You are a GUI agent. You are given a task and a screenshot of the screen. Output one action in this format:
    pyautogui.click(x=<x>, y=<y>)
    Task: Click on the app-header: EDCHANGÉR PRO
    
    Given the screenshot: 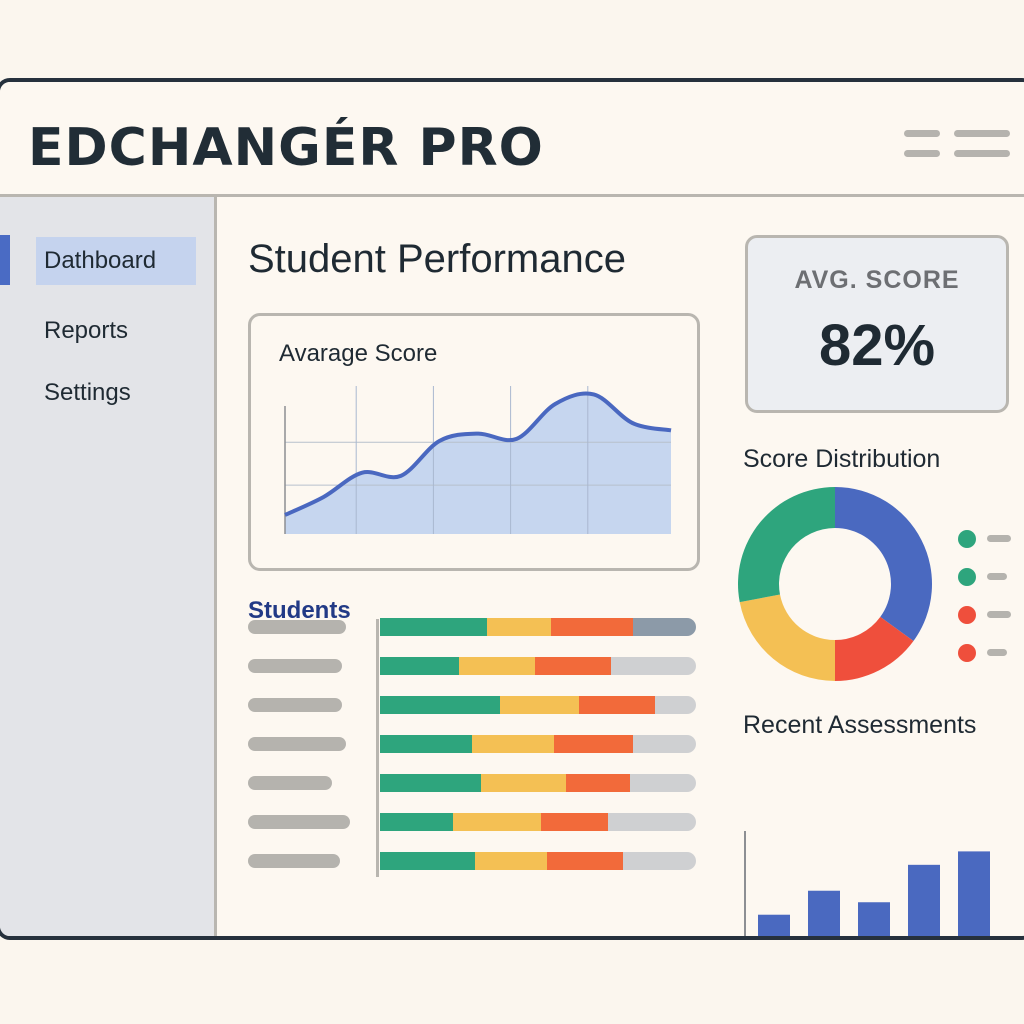 What is the action you would take?
    pyautogui.click(x=512, y=139)
    